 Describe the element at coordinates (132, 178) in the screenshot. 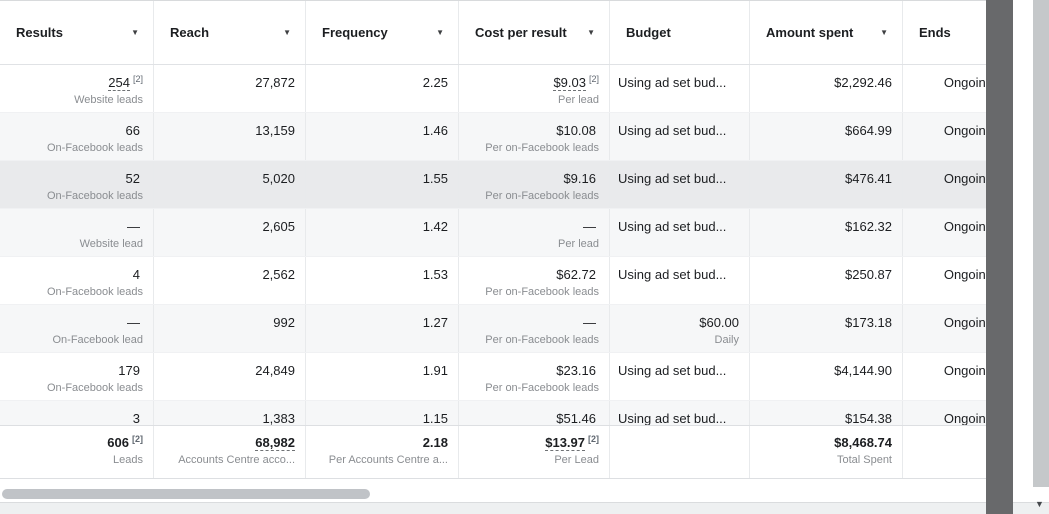

I see `cell-value: 52` at that location.